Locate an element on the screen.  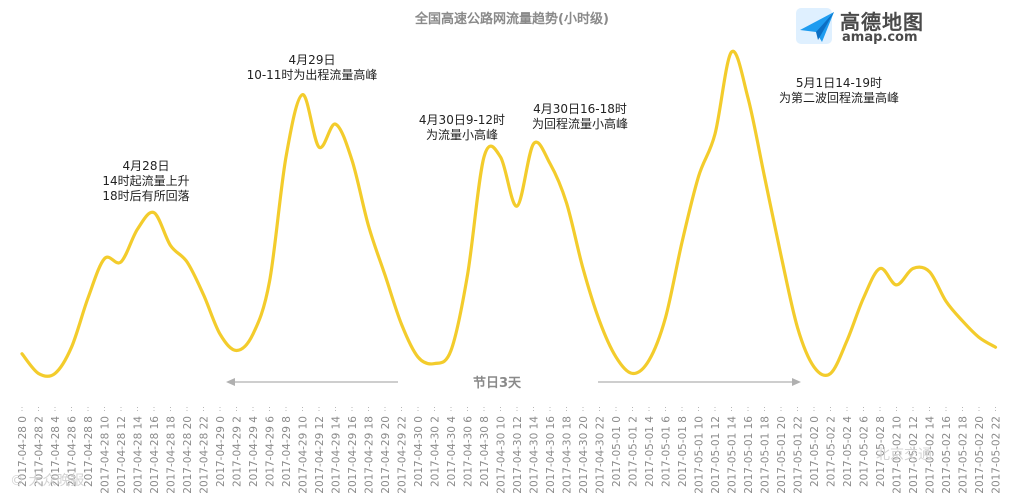
x-tick-label: 2017-05-02 16 is located at coordinates (947, 455).